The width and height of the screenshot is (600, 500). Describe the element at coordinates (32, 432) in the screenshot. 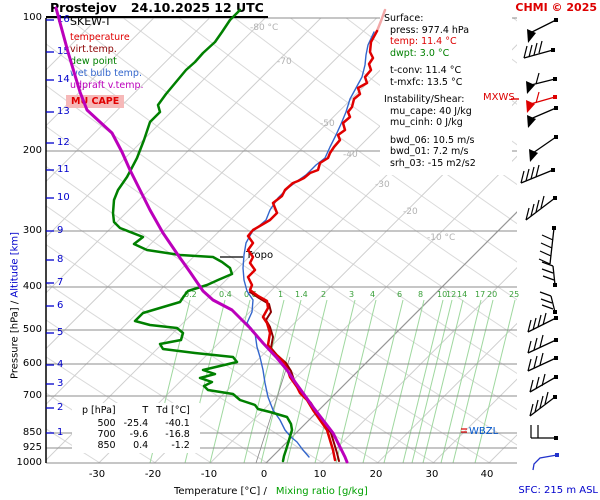

I see `pressure-tick-850: 850` at that location.